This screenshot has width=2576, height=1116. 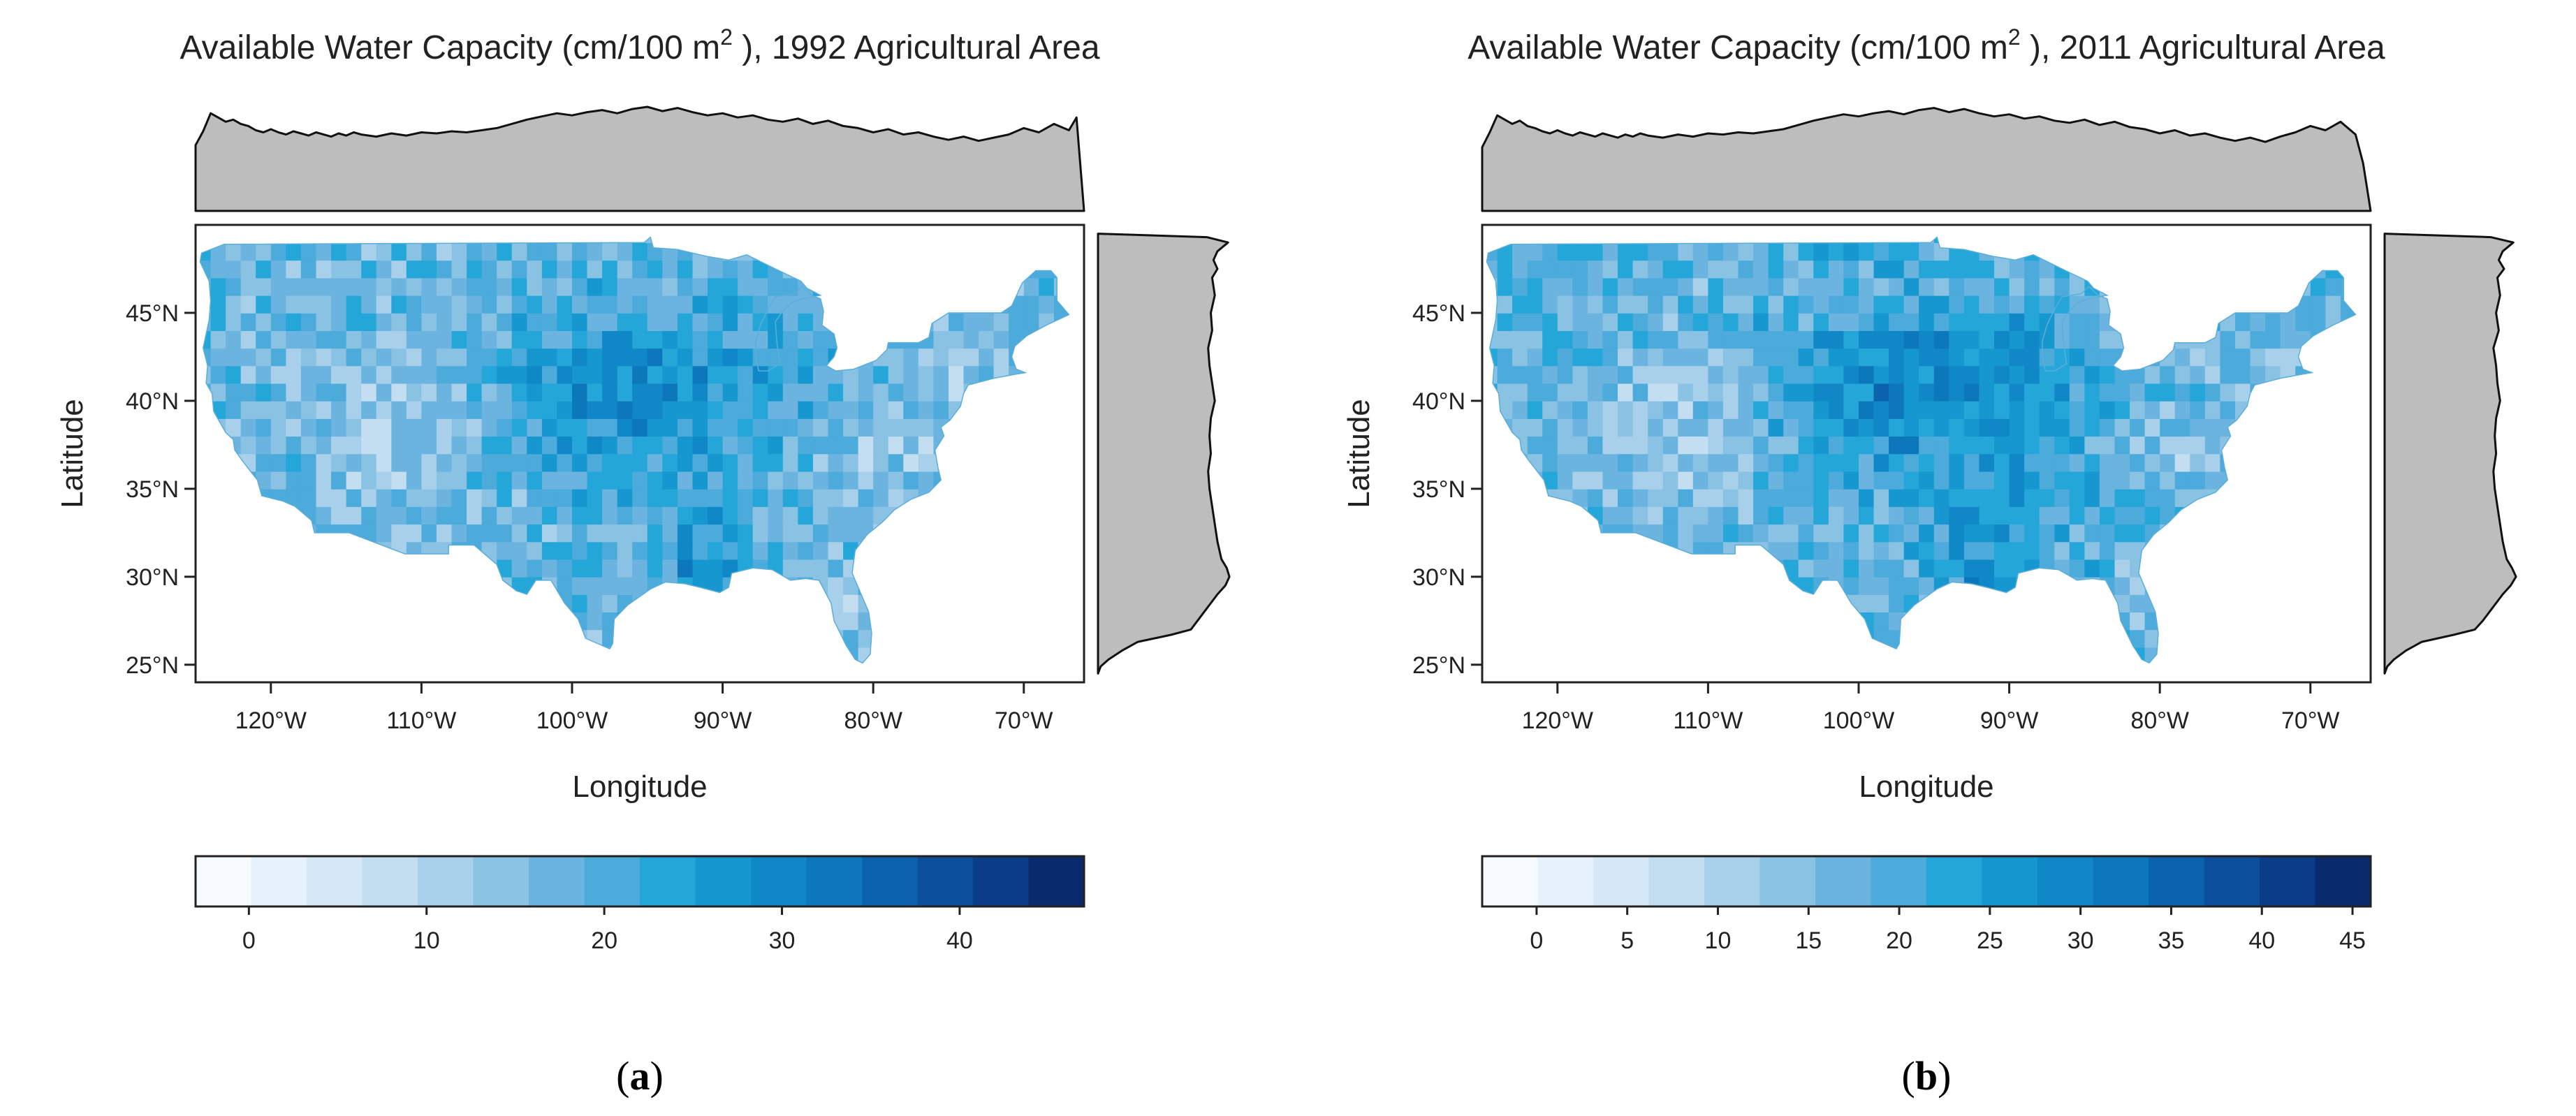 What do you see at coordinates (1843, 881) in the screenshot?
I see `colorbar-swatch` at bounding box center [1843, 881].